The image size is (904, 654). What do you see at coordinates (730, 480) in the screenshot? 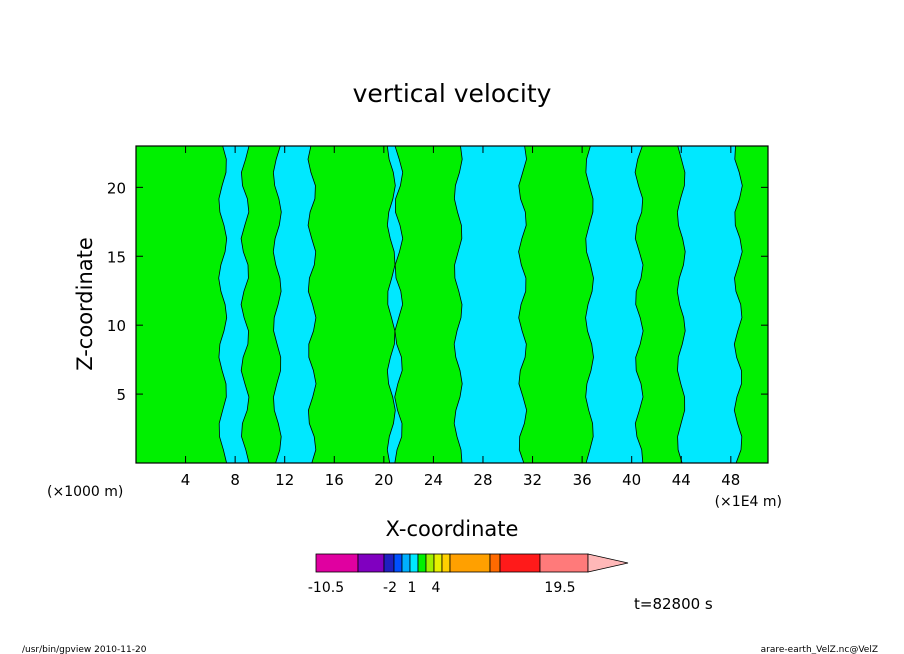
I see `x-tick-label: 48` at bounding box center [730, 480].